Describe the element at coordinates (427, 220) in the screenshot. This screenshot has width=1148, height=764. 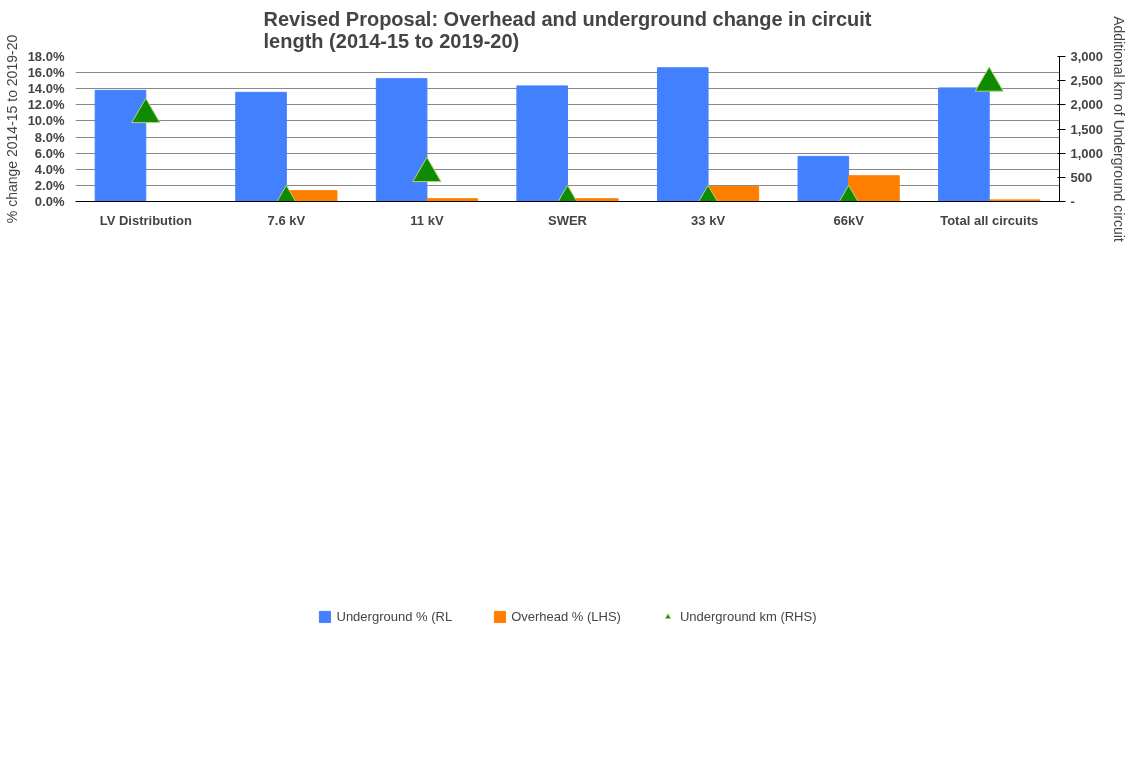
I see `x-tick-label: 11 kV` at that location.